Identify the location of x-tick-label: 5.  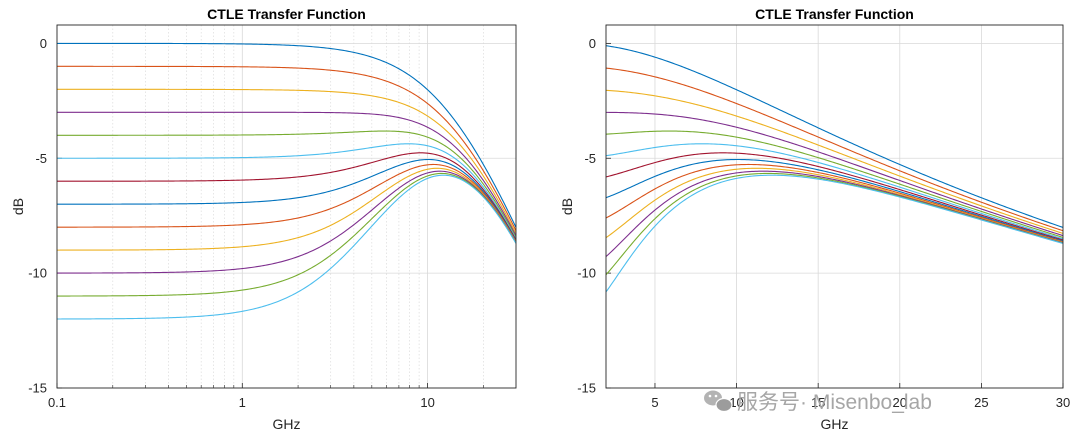
(654, 402).